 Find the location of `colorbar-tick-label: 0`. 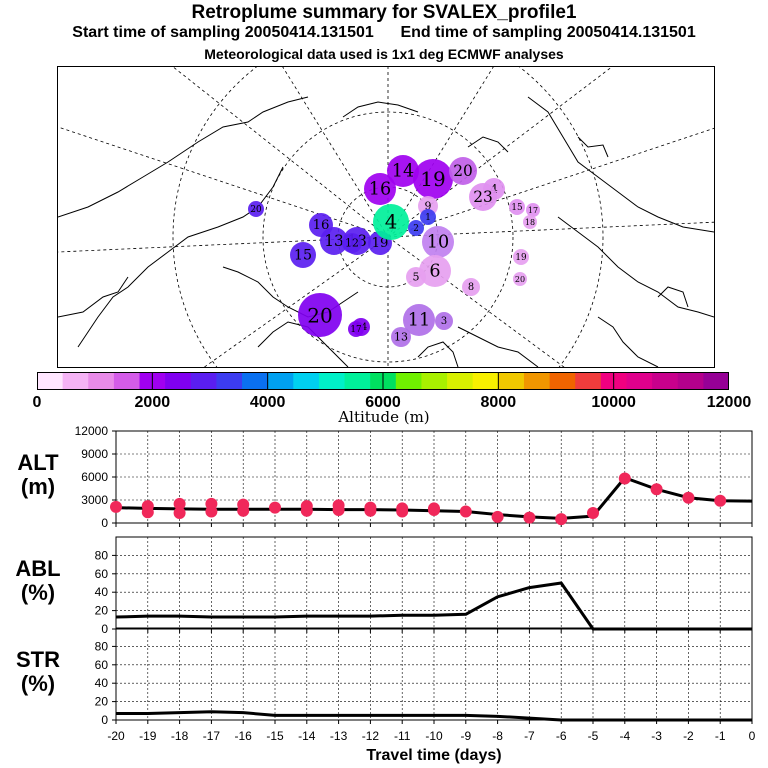

colorbar-tick-label: 0 is located at coordinates (37, 402).